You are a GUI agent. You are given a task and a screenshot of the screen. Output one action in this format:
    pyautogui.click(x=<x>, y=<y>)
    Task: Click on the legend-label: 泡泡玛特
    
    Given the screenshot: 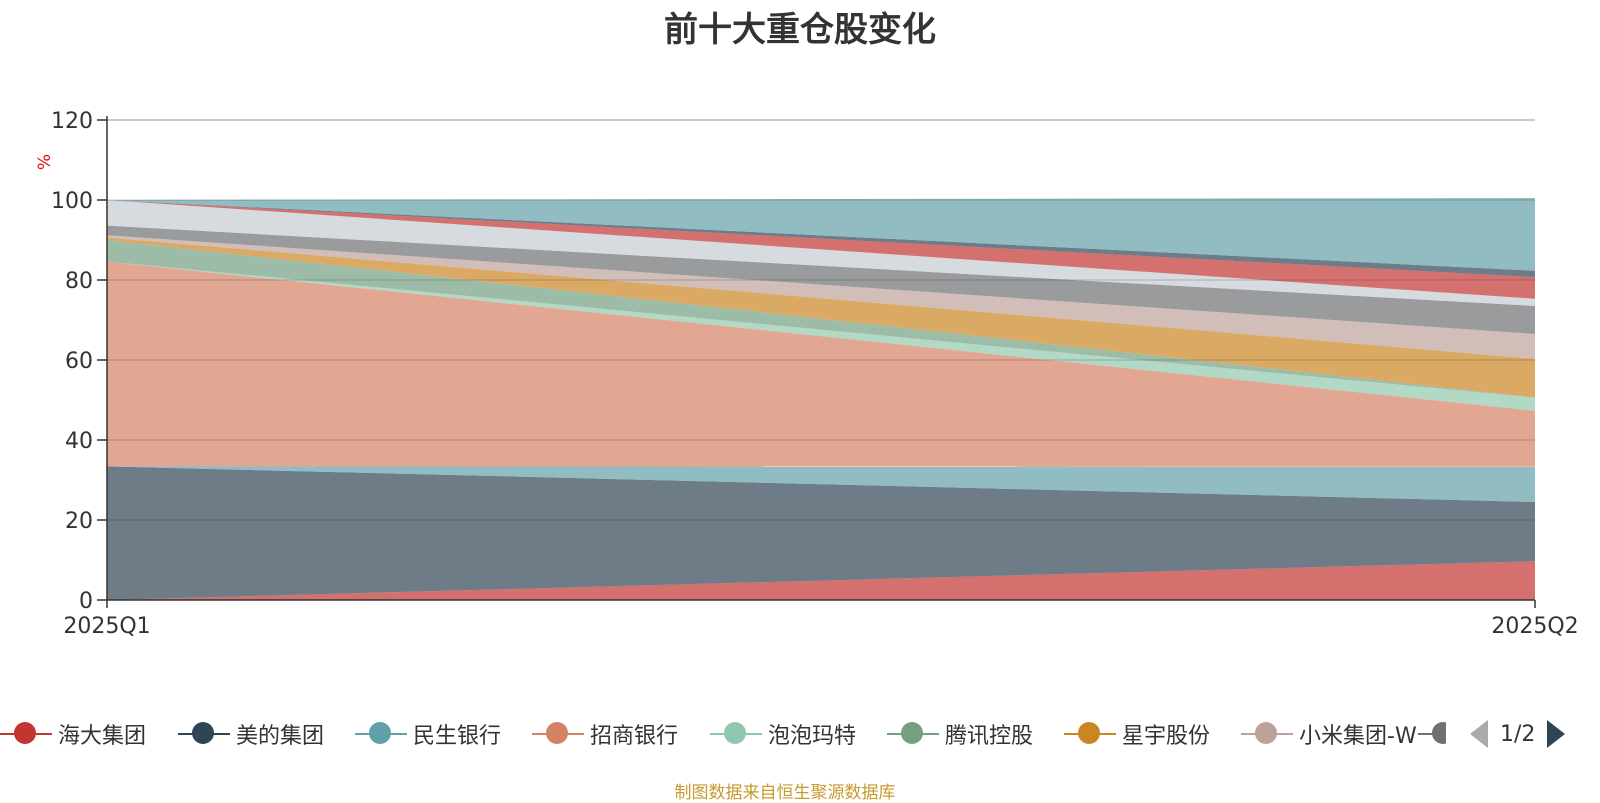 What is the action you would take?
    pyautogui.click(x=812, y=736)
    